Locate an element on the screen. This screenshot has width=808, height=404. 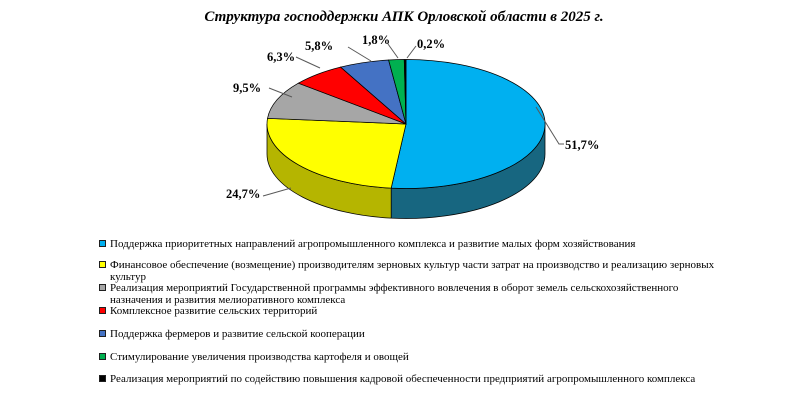
slice-label-3: 6,3% is located at coordinates (281, 57).